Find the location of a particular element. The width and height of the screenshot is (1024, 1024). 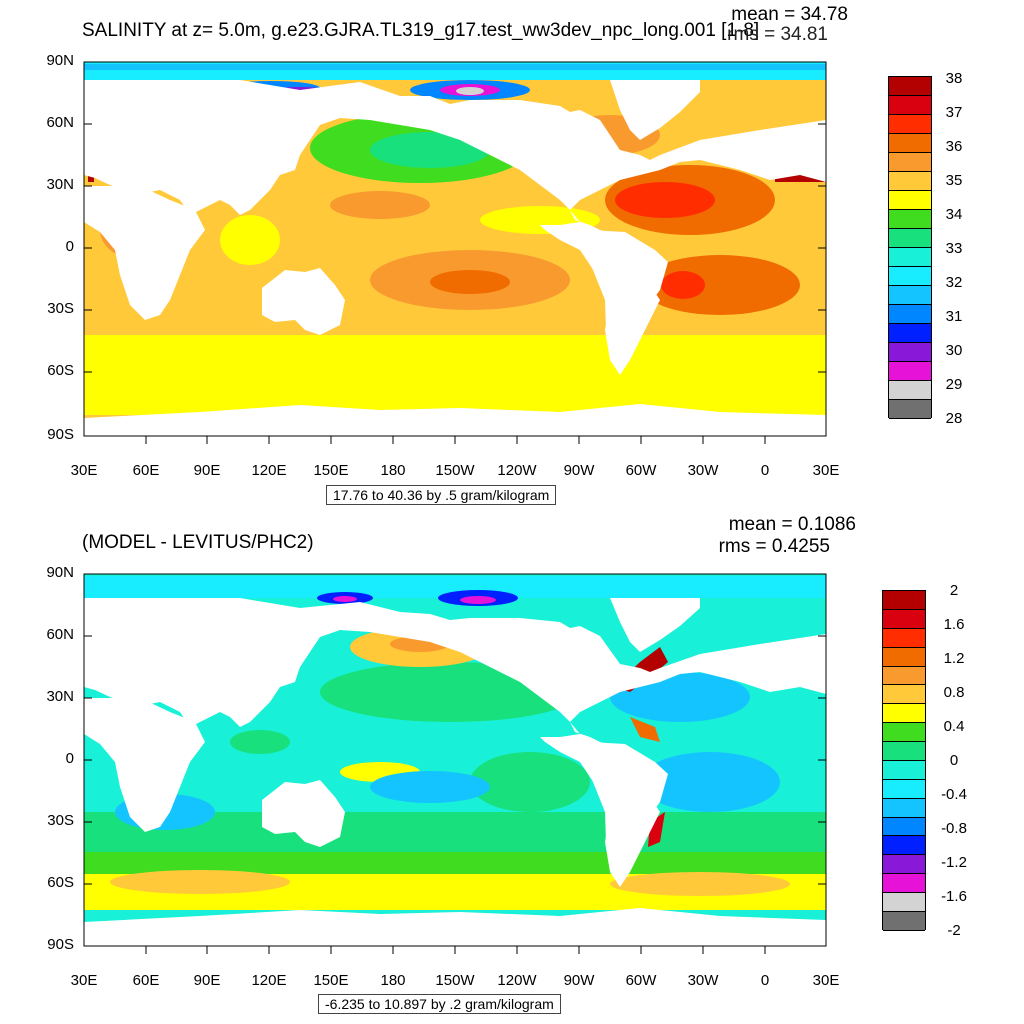

contour-info-box: 17.76 to 40.36 by .5 gram/kilogram is located at coordinates (441, 495).